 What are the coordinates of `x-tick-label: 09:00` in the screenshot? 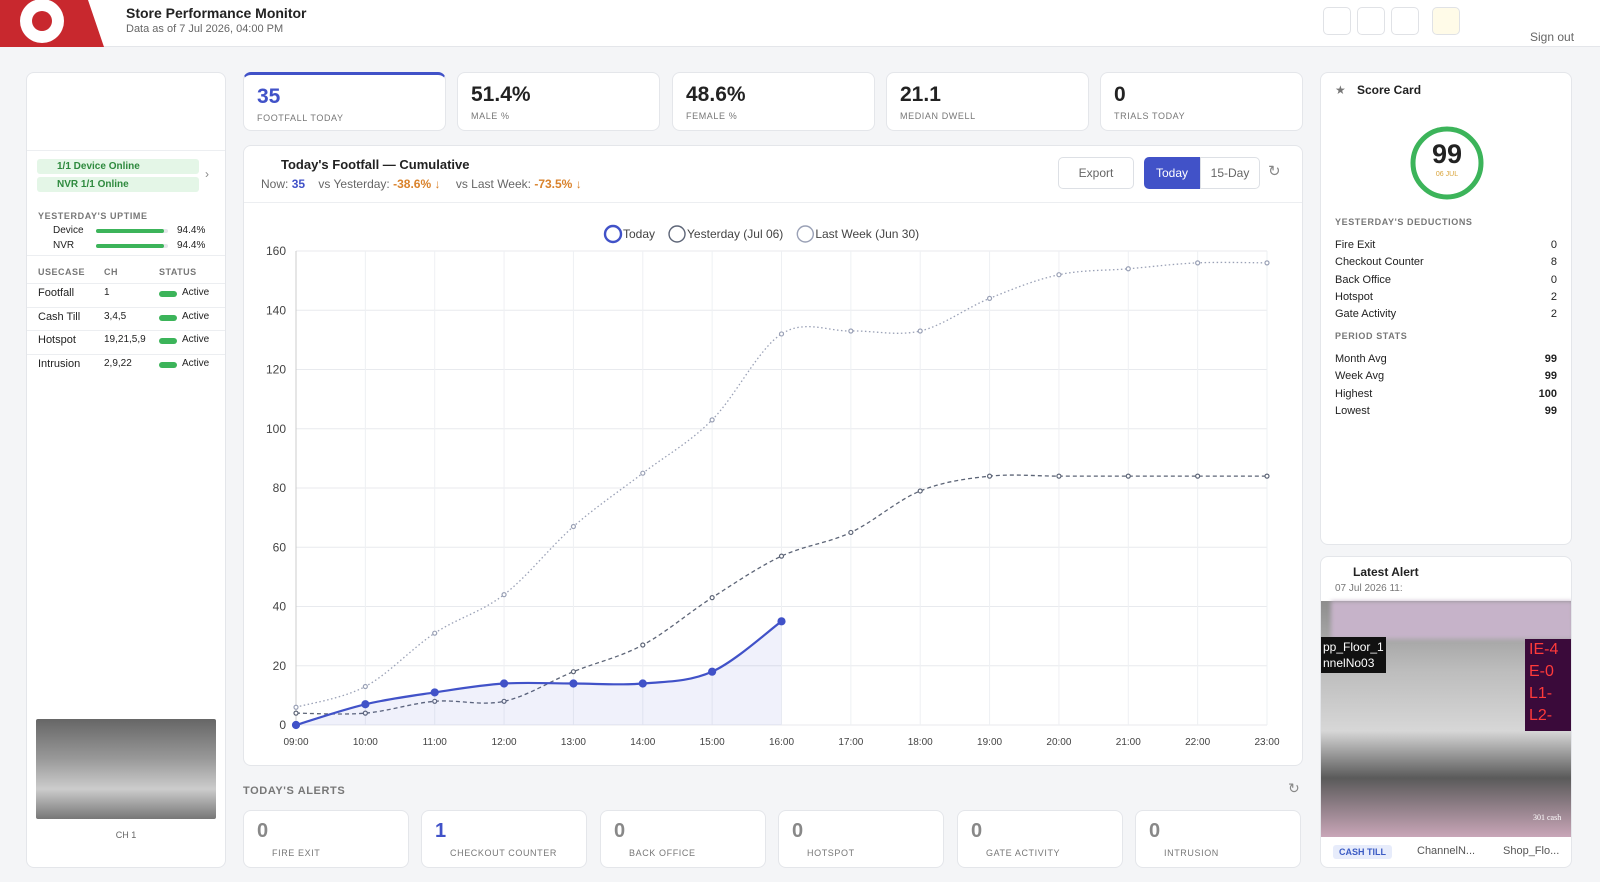 It's located at (295, 742).